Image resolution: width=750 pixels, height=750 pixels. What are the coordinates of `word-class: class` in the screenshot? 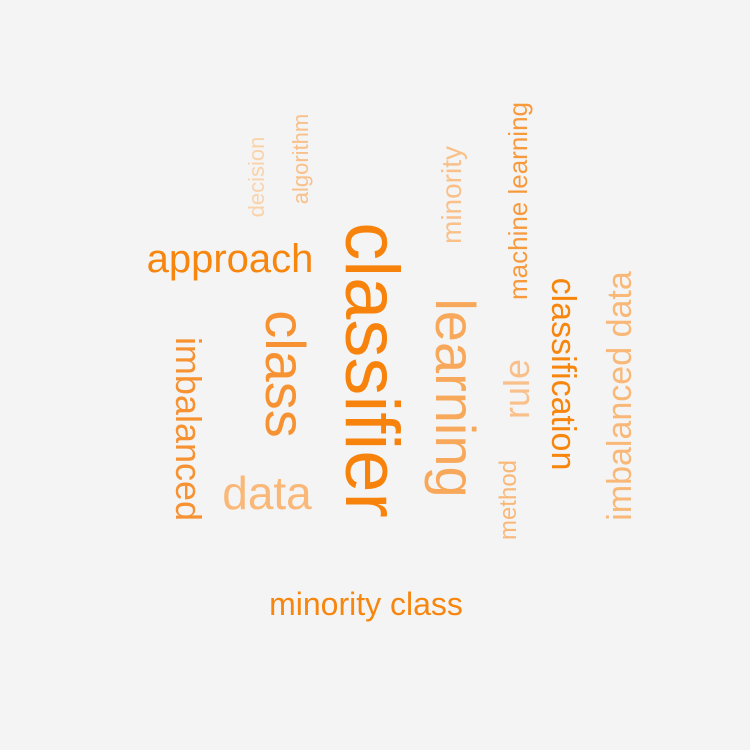 It's located at (285, 374).